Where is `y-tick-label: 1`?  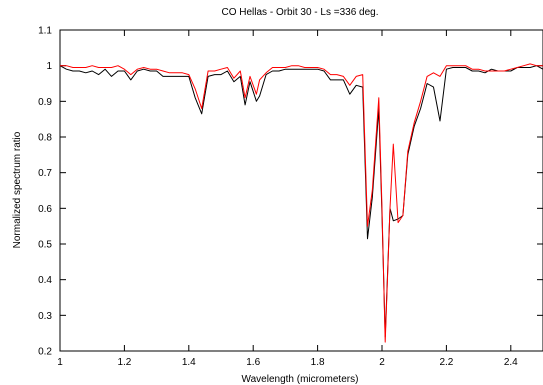 y-tick-label: 1 is located at coordinates (49, 66).